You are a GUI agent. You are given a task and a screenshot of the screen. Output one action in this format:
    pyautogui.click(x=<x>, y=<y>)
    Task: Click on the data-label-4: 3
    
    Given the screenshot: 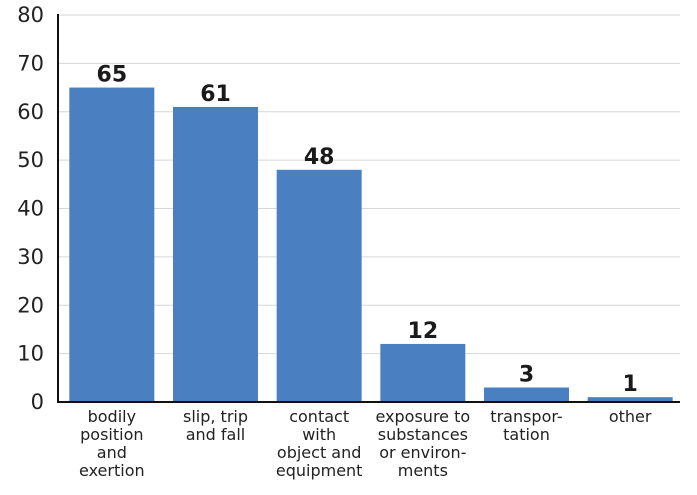 What is the action you would take?
    pyautogui.click(x=526, y=374)
    